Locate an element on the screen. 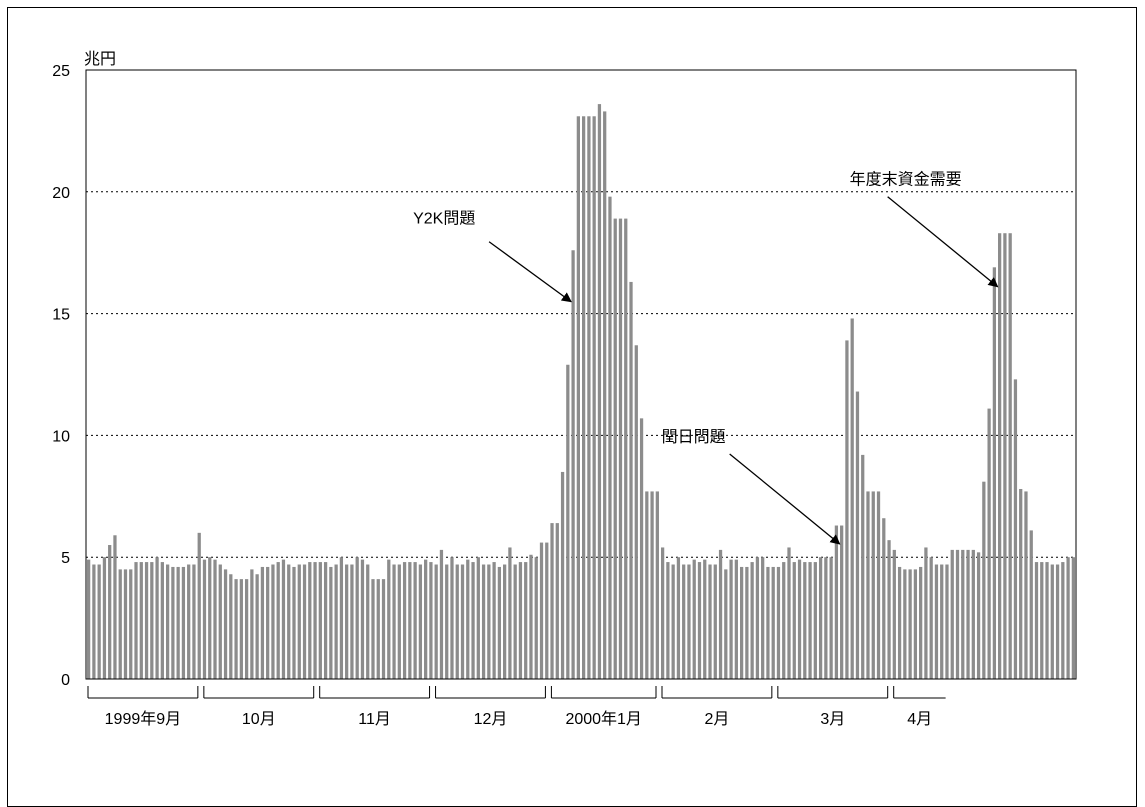 Image resolution: width=1145 pixels, height=807 pixels. x-category-label: 1999年9月 is located at coordinates (143, 719).